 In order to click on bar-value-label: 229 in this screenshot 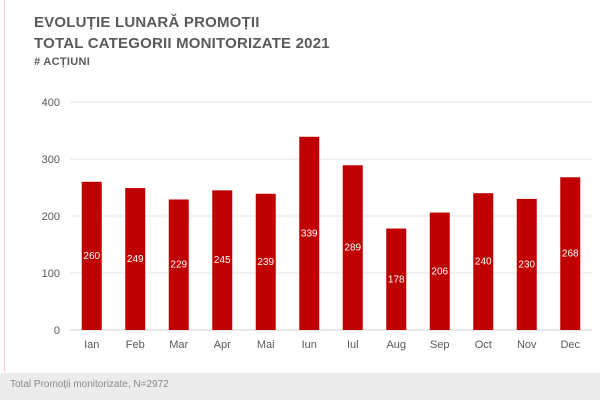, I will do `click(178, 265)`.